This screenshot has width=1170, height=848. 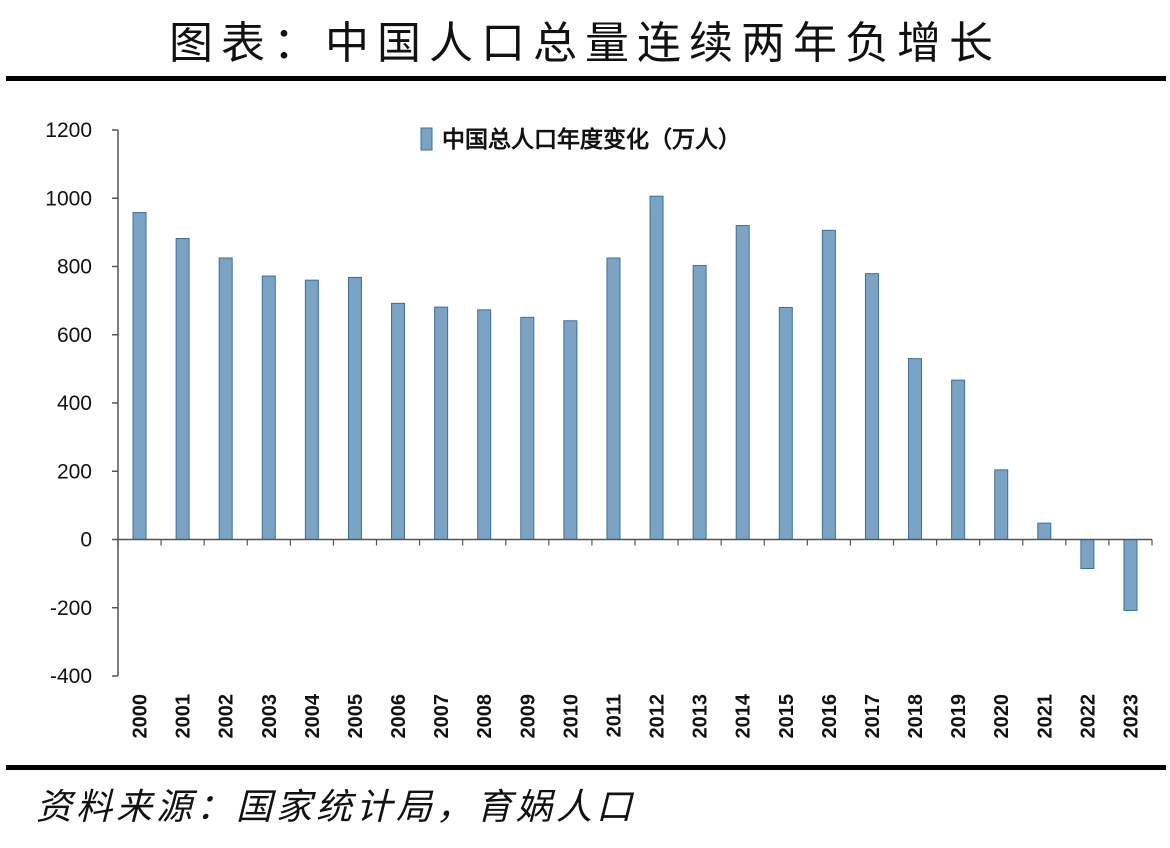 What do you see at coordinates (139, 376) in the screenshot?
I see `bar-2000` at bounding box center [139, 376].